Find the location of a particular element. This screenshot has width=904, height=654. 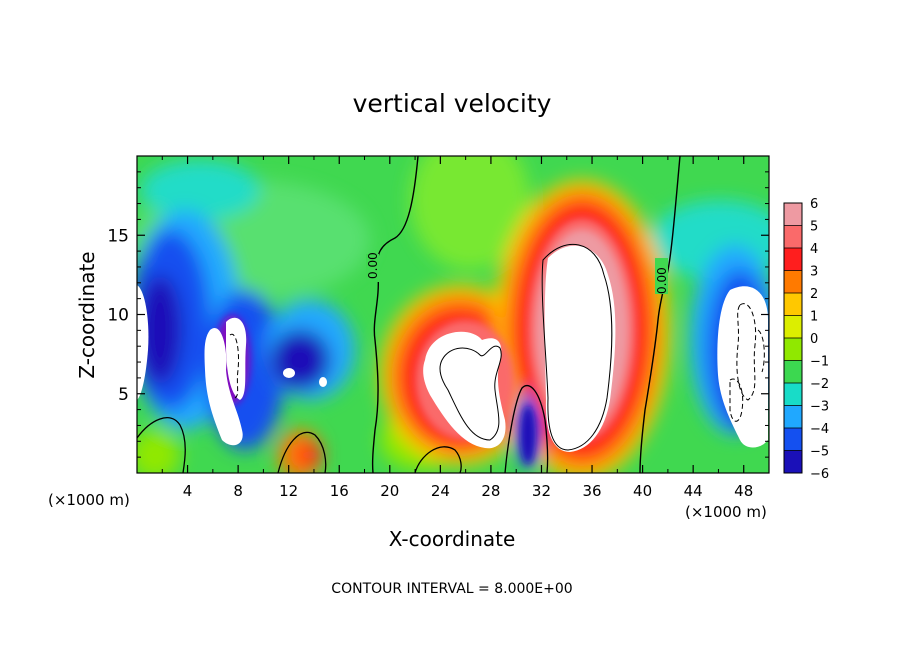

x-tick-label: 32 is located at coordinates (541, 491).